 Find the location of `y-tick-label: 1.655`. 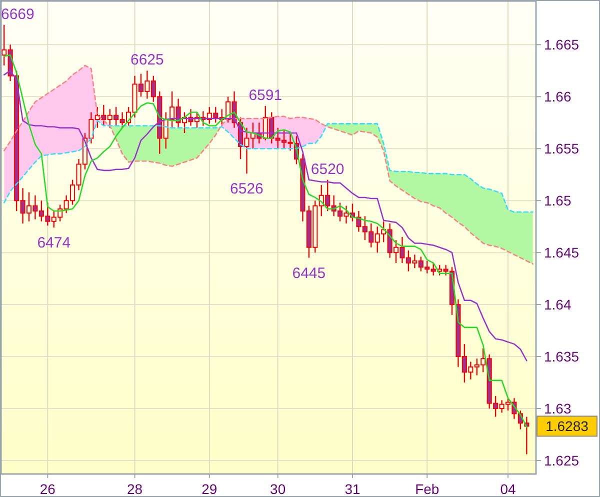

y-tick-label: 1.655 is located at coordinates (562, 148).